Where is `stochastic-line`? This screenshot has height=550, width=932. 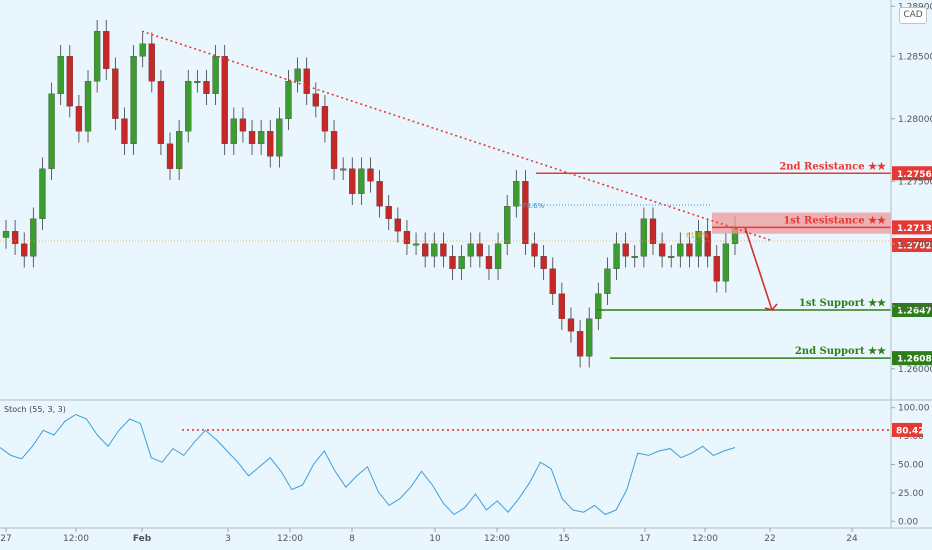
stochastic-line is located at coordinates (368, 464).